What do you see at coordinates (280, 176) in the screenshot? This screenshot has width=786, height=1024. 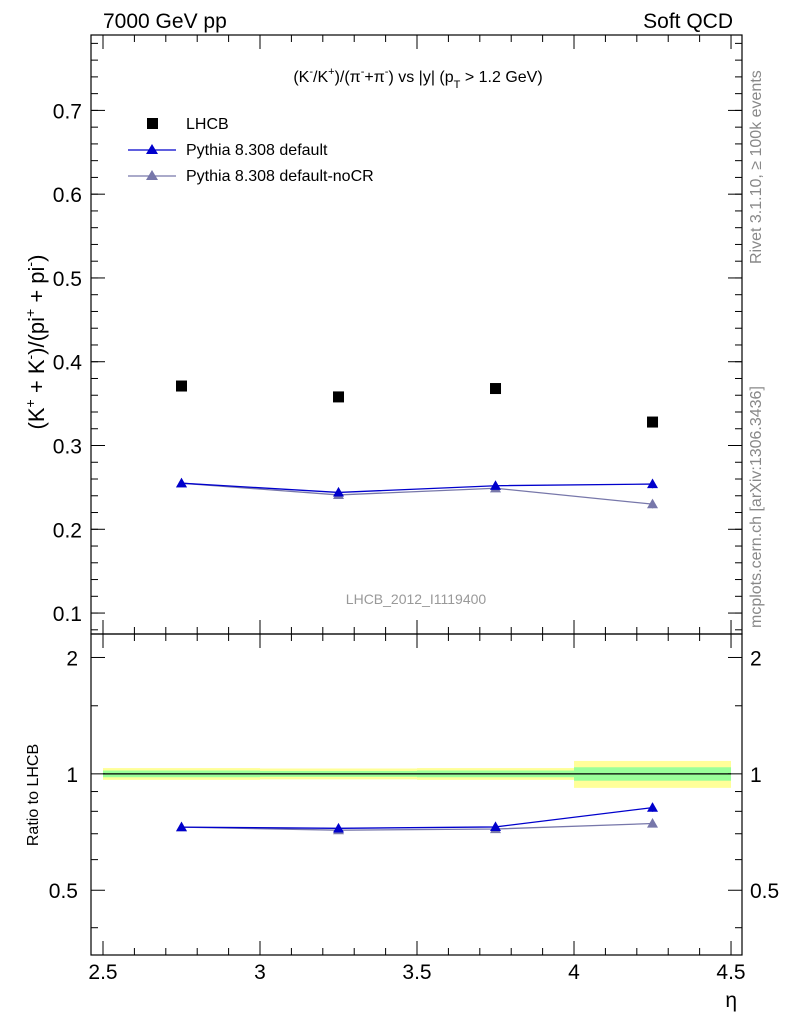 I see `legend-label-nocr: Pythia 8.308 default-noCR` at bounding box center [280, 176].